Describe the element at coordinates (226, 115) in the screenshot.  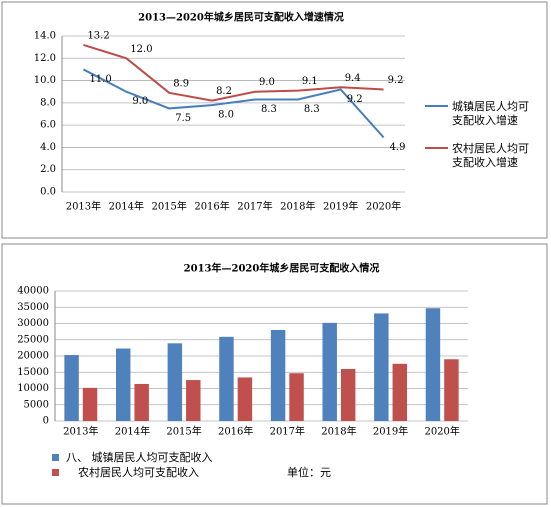
I see `data-label: 8.0` at that location.